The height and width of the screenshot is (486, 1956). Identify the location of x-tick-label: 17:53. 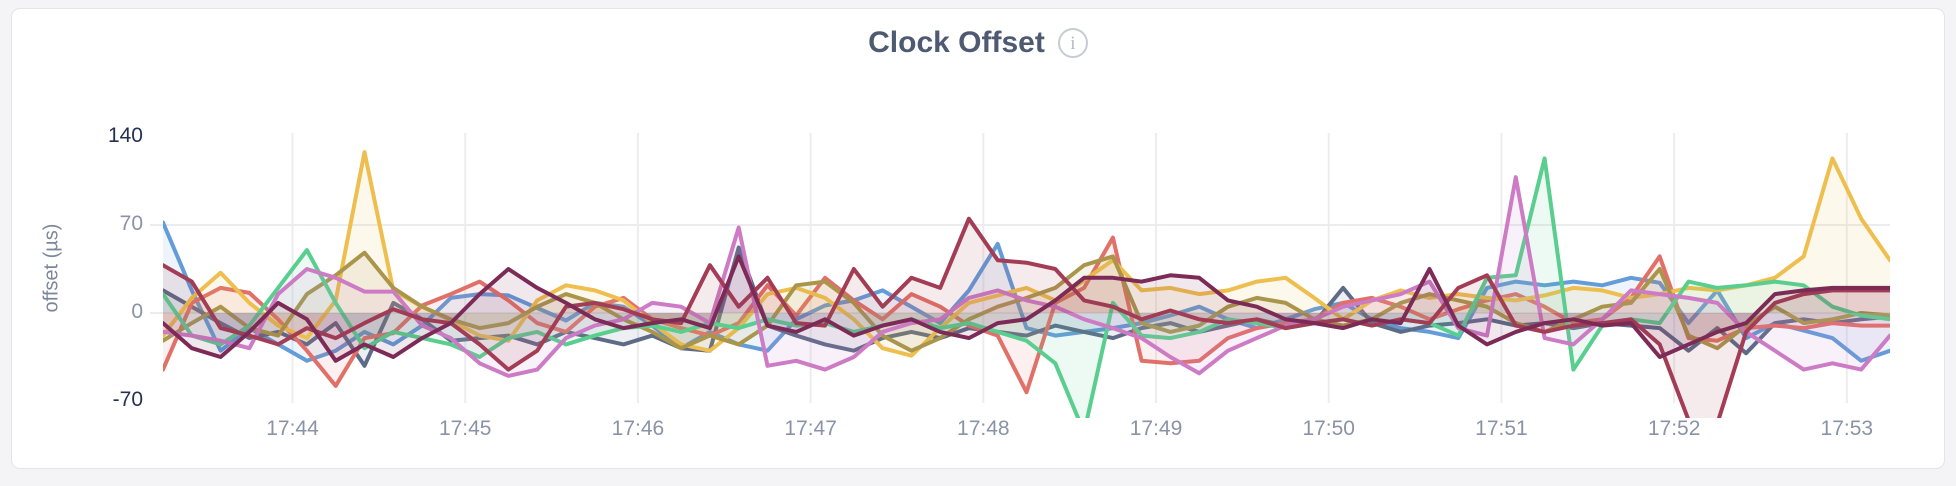
(1847, 428).